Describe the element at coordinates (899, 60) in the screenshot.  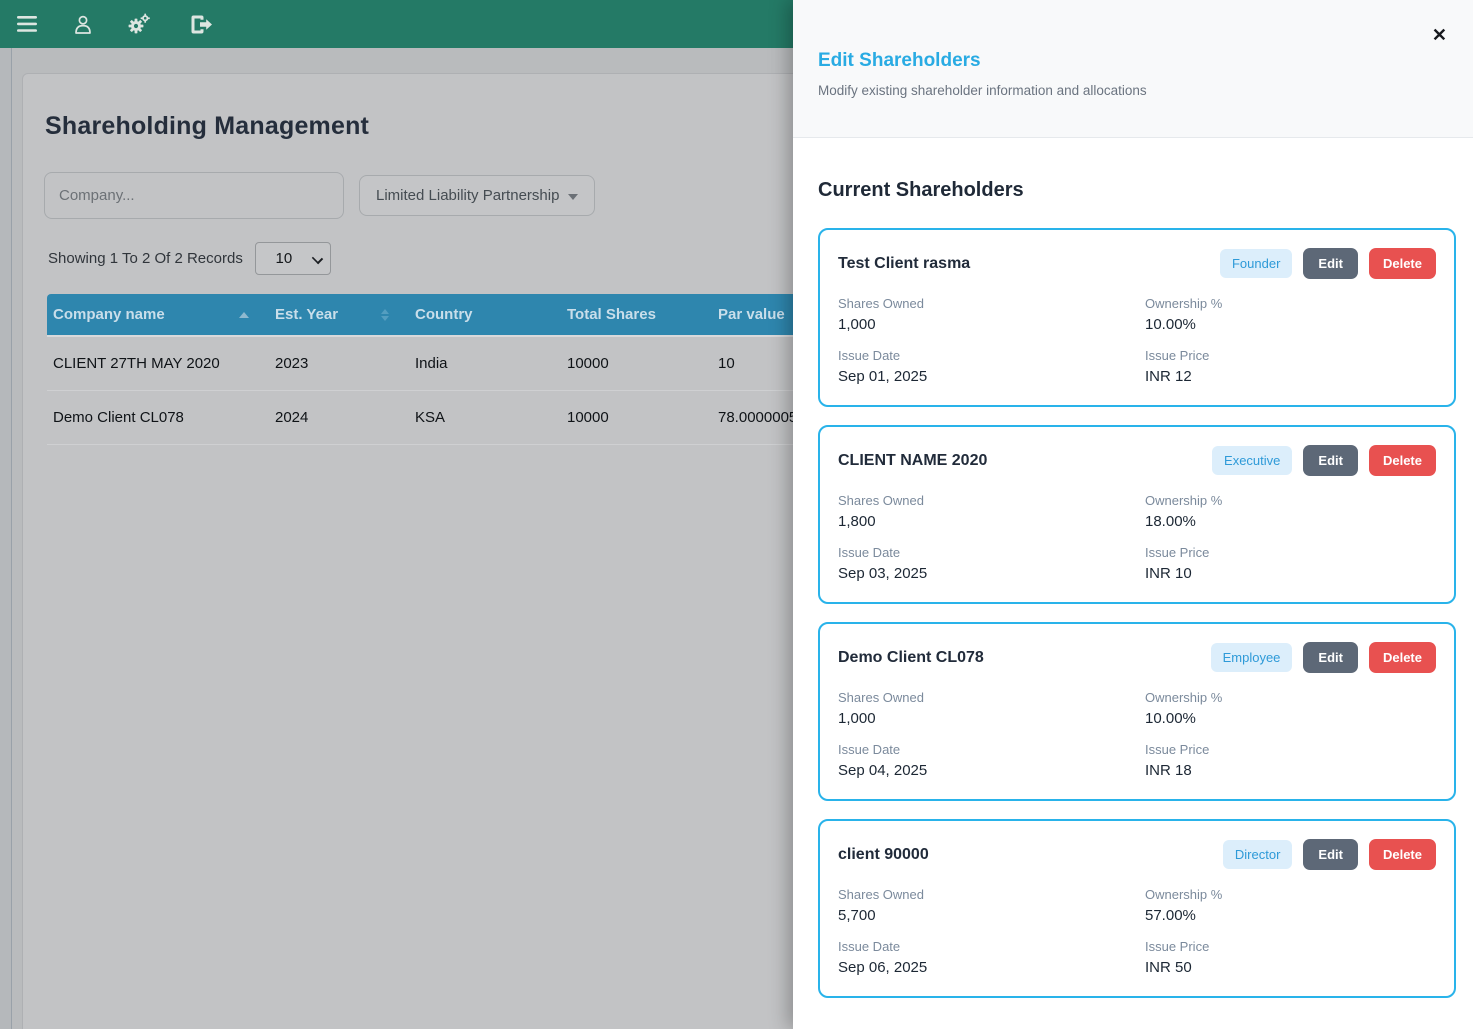
I see `panel-title: Edit Shareholders` at that location.